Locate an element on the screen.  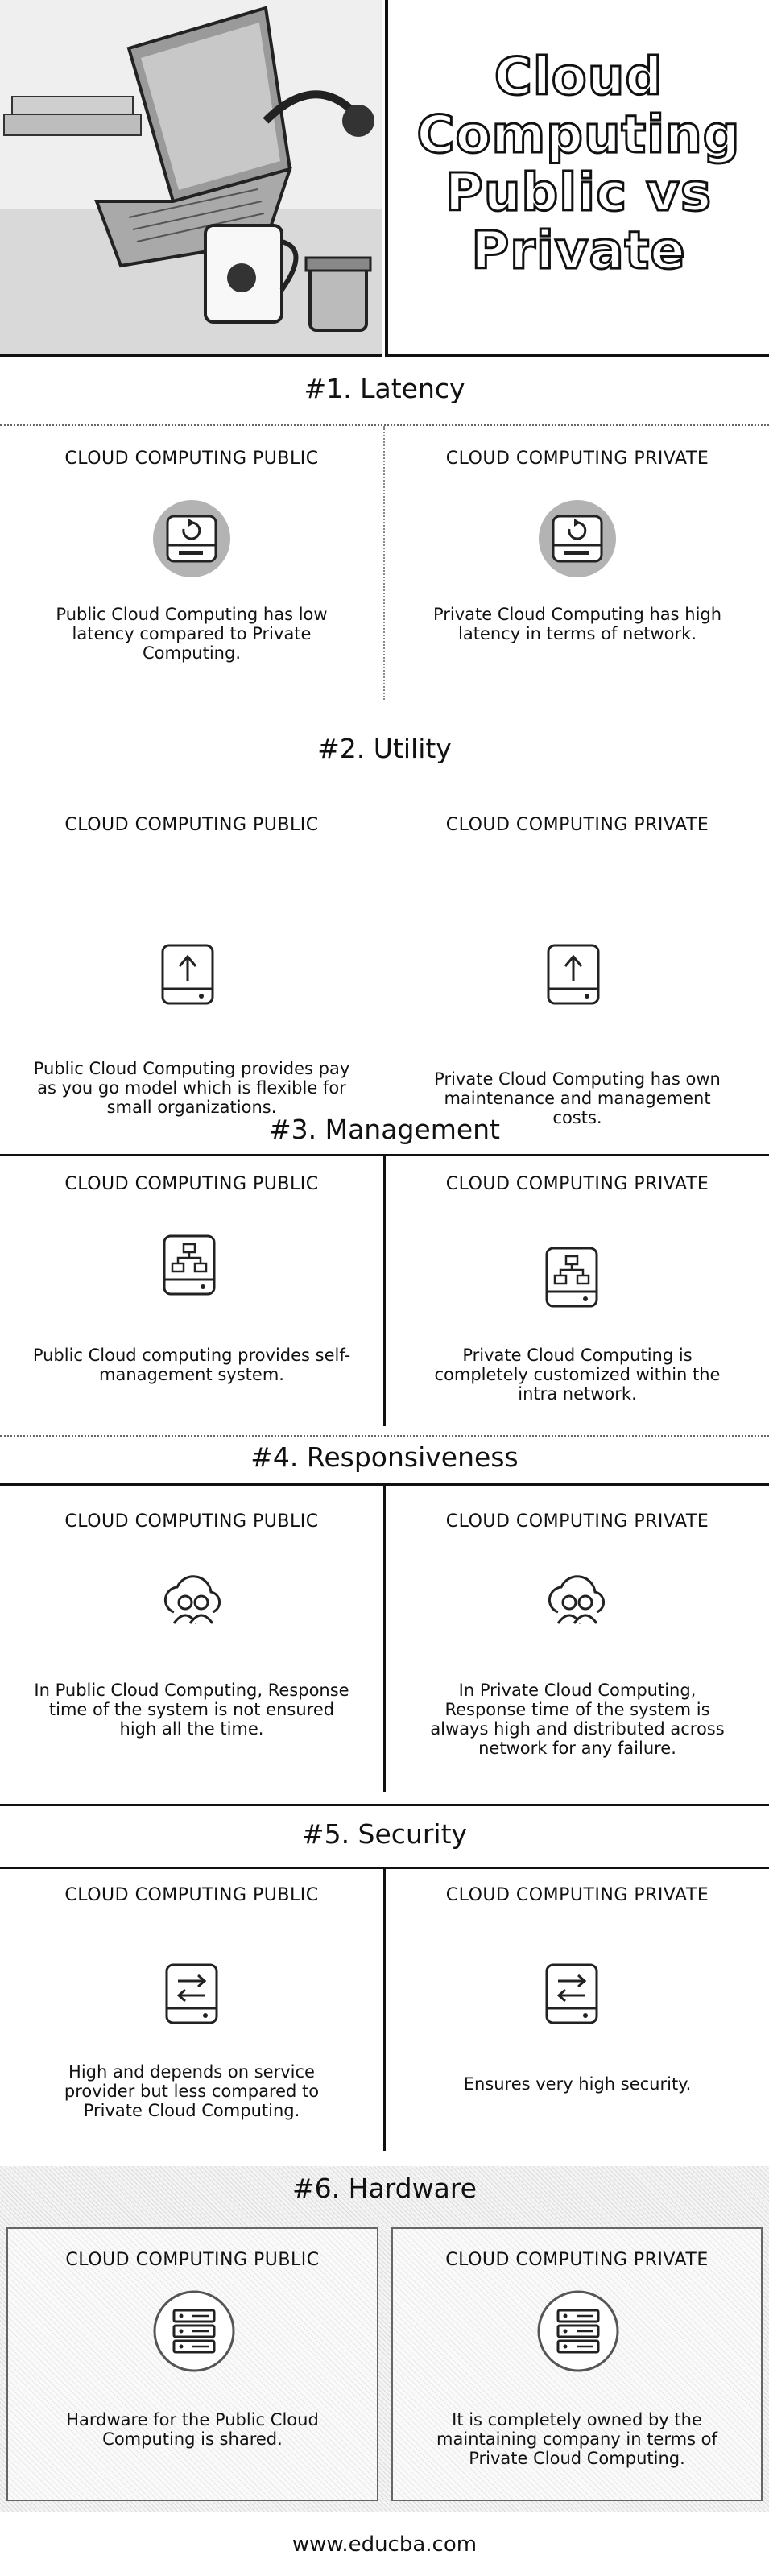
section-title: #2. Utility is located at coordinates (385, 749).